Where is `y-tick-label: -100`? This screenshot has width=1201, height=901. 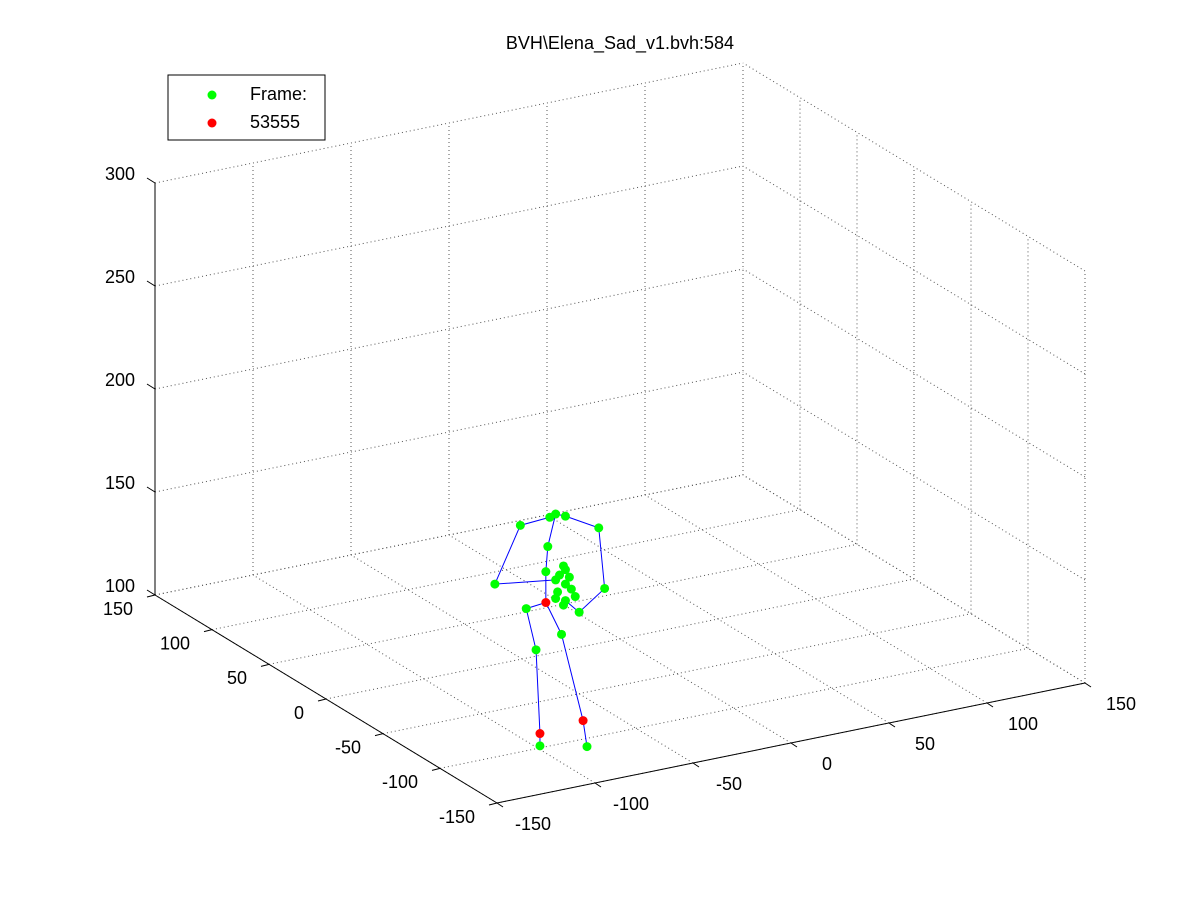 y-tick-label: -100 is located at coordinates (400, 782).